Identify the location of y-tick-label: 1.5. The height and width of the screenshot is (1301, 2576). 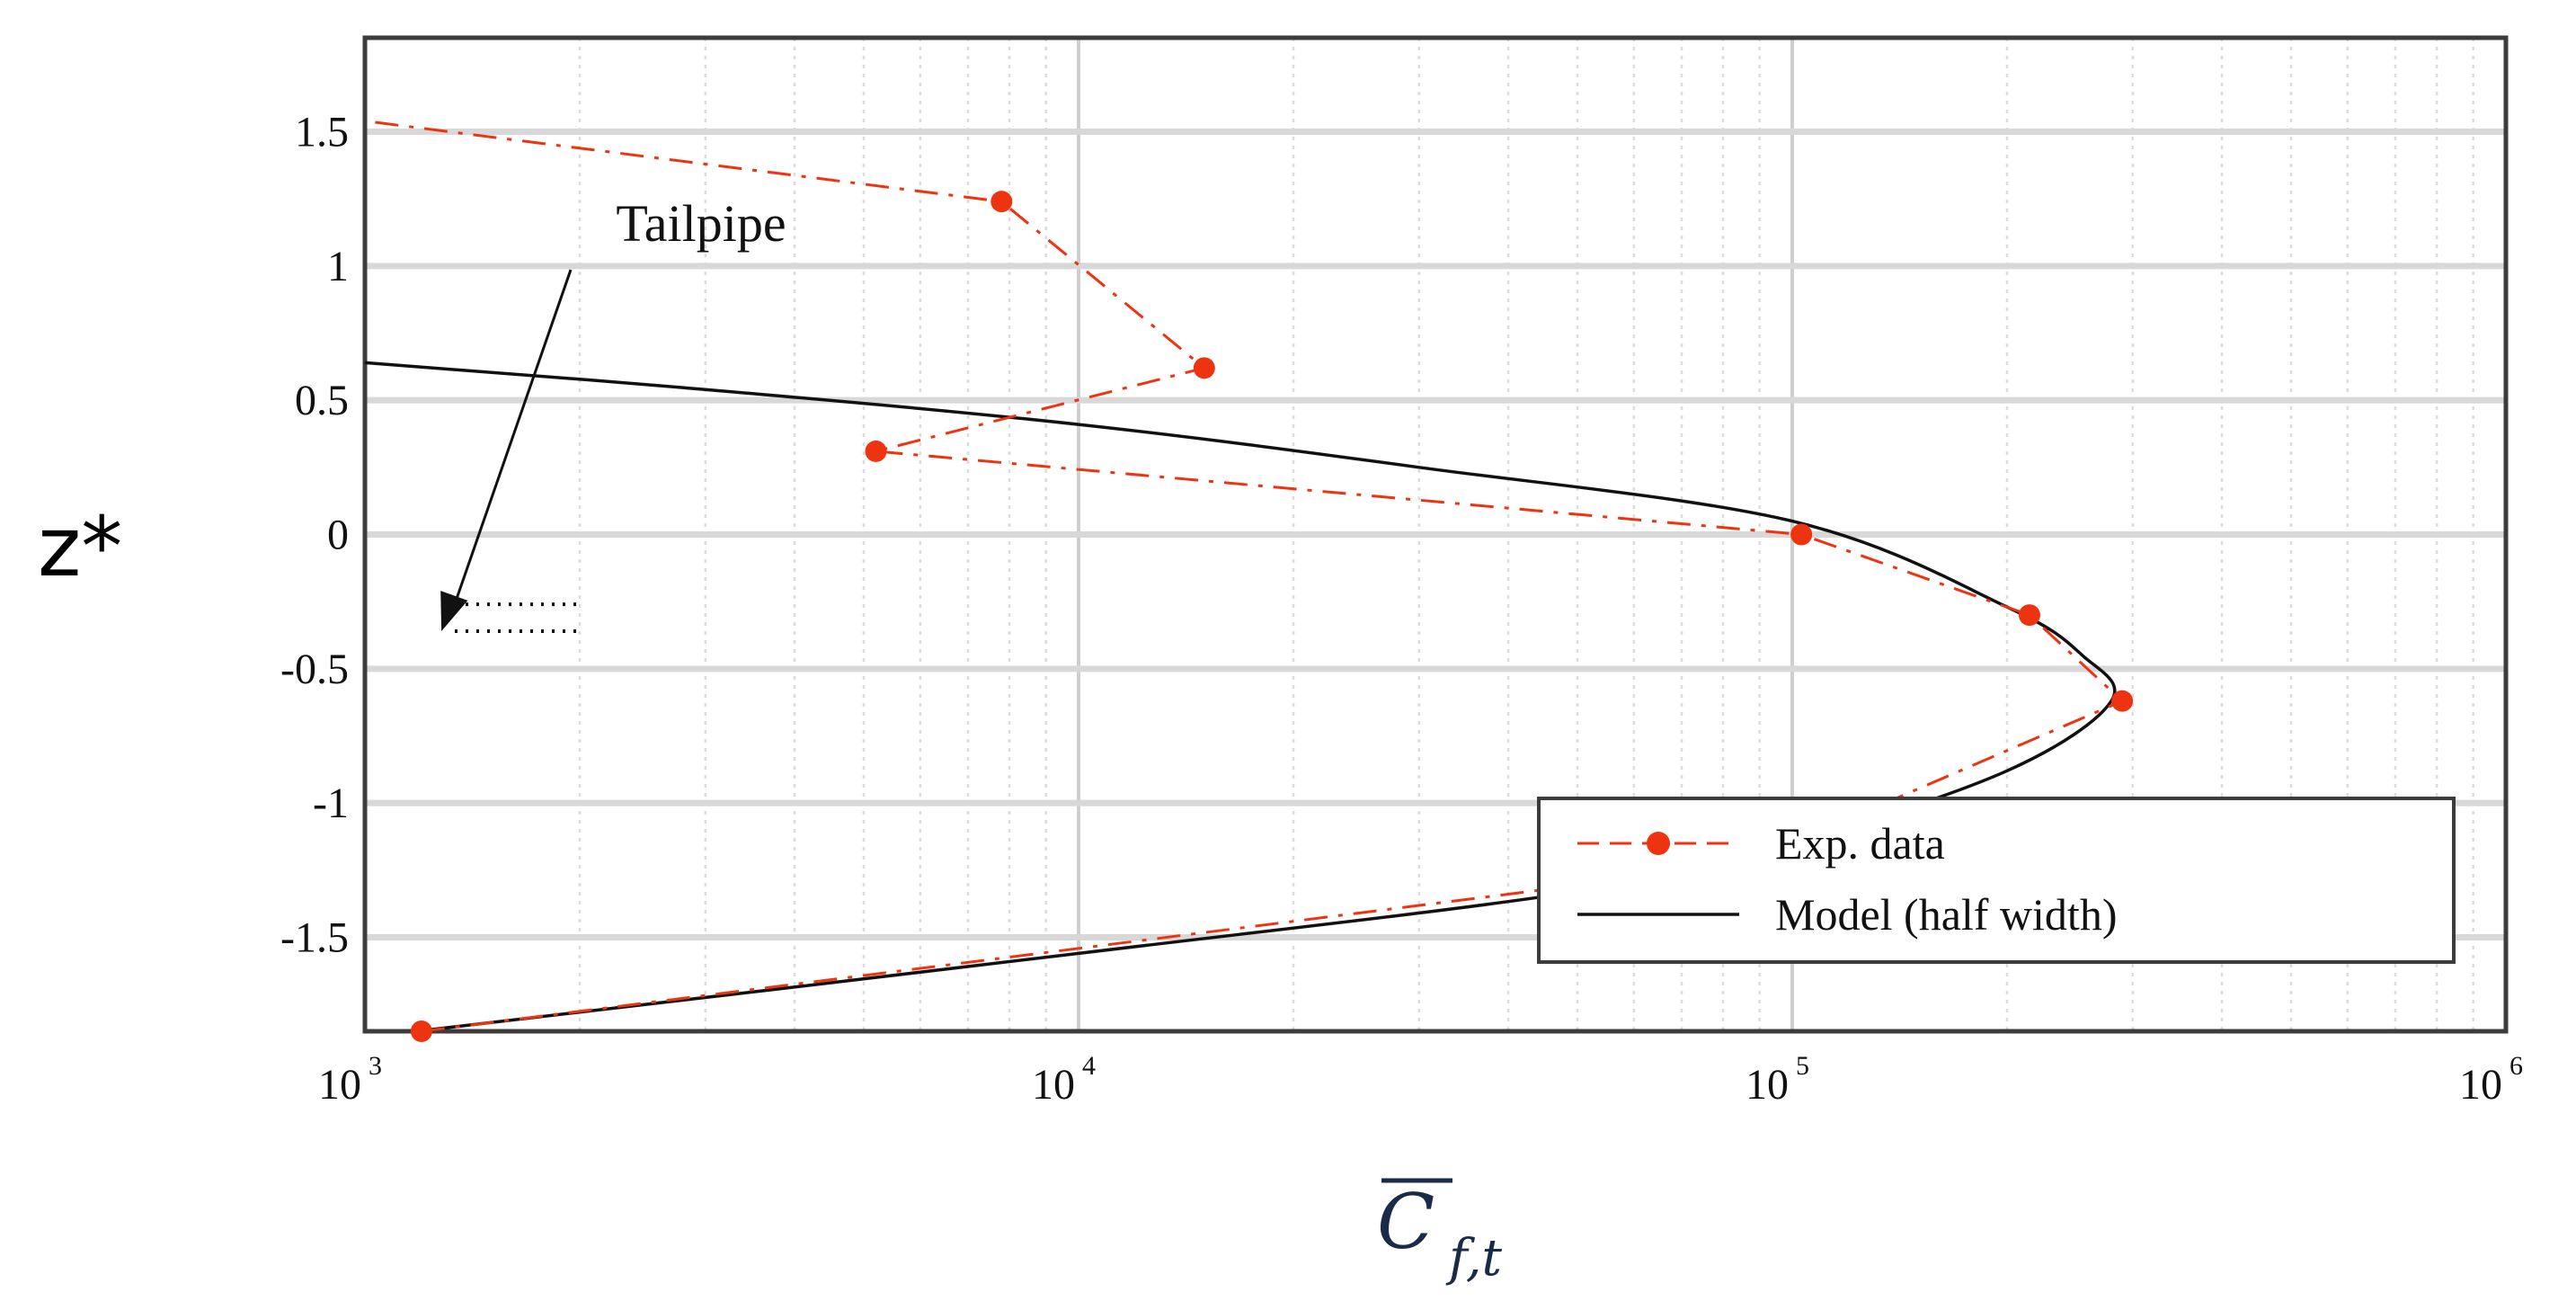
(322, 133).